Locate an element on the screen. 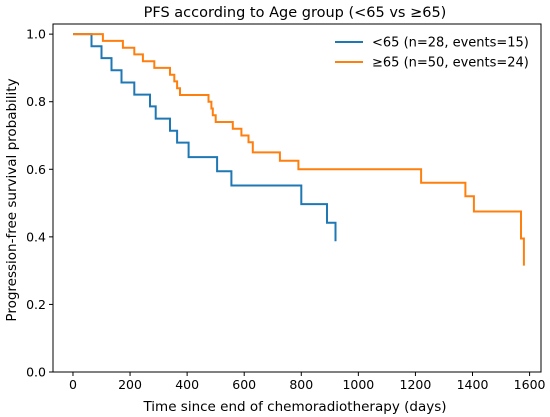 Image resolution: width=550 pixels, height=417 pixels. x-tick-label: 400 is located at coordinates (187, 384).